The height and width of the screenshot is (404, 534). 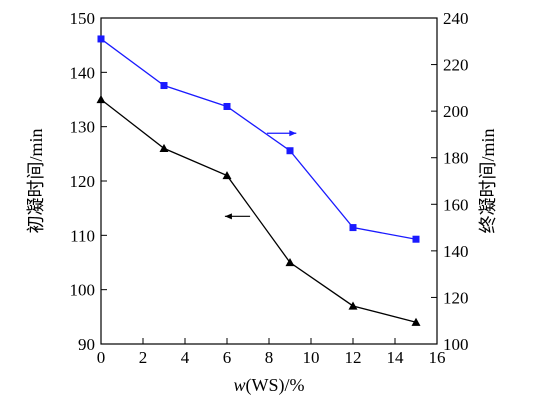 What do you see at coordinates (82, 235) in the screenshot?
I see `y-left-tick-label: 110` at bounding box center [82, 235].